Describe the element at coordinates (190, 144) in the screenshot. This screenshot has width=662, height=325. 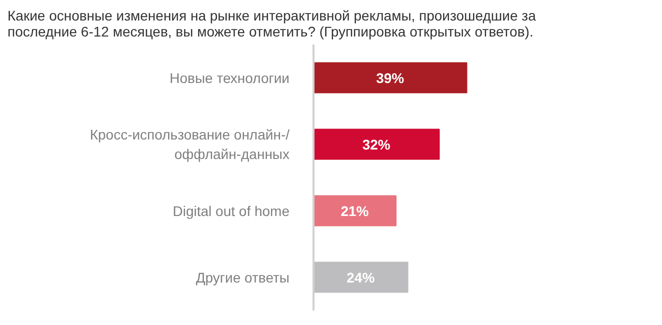
I see `y-tick-label: Кросс-использование онлайн-/ оффлайн-данных` at that location.